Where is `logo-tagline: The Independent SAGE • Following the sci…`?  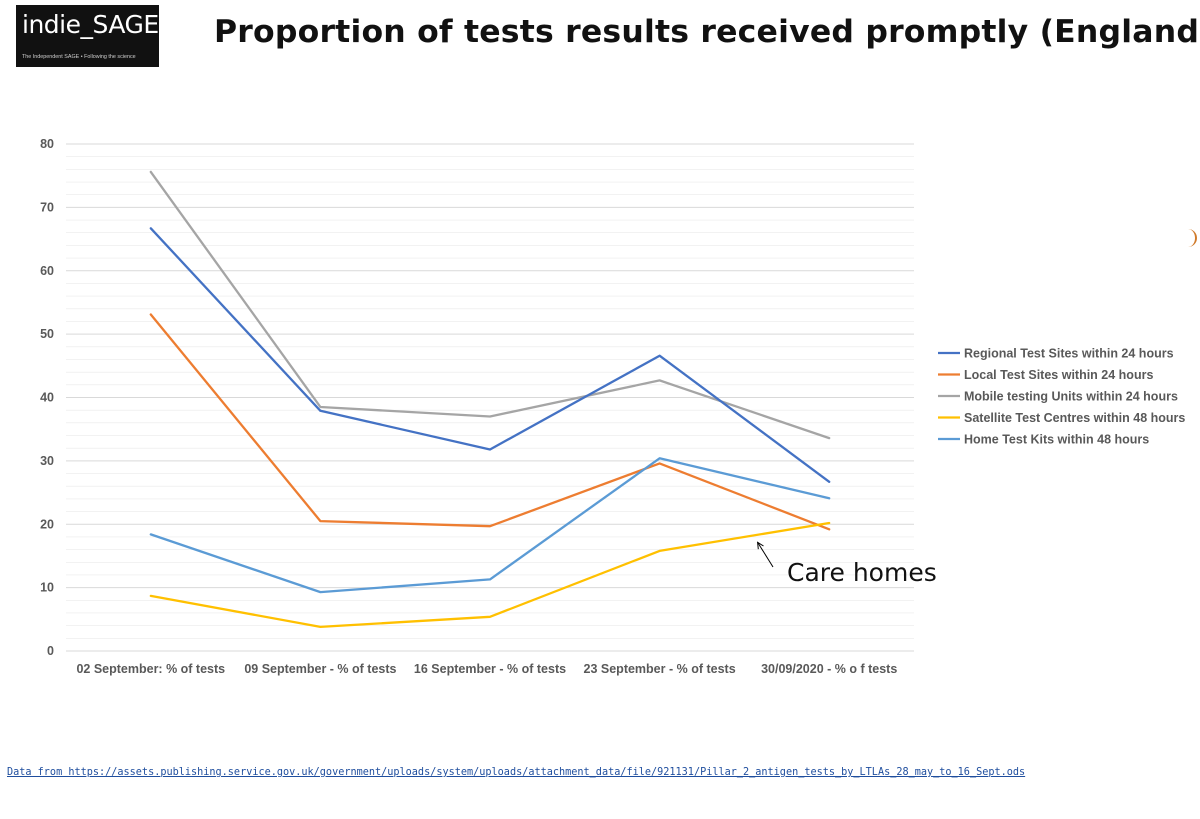
logo-tagline: The Independent SAGE • Following the sci… is located at coordinates (79, 57).